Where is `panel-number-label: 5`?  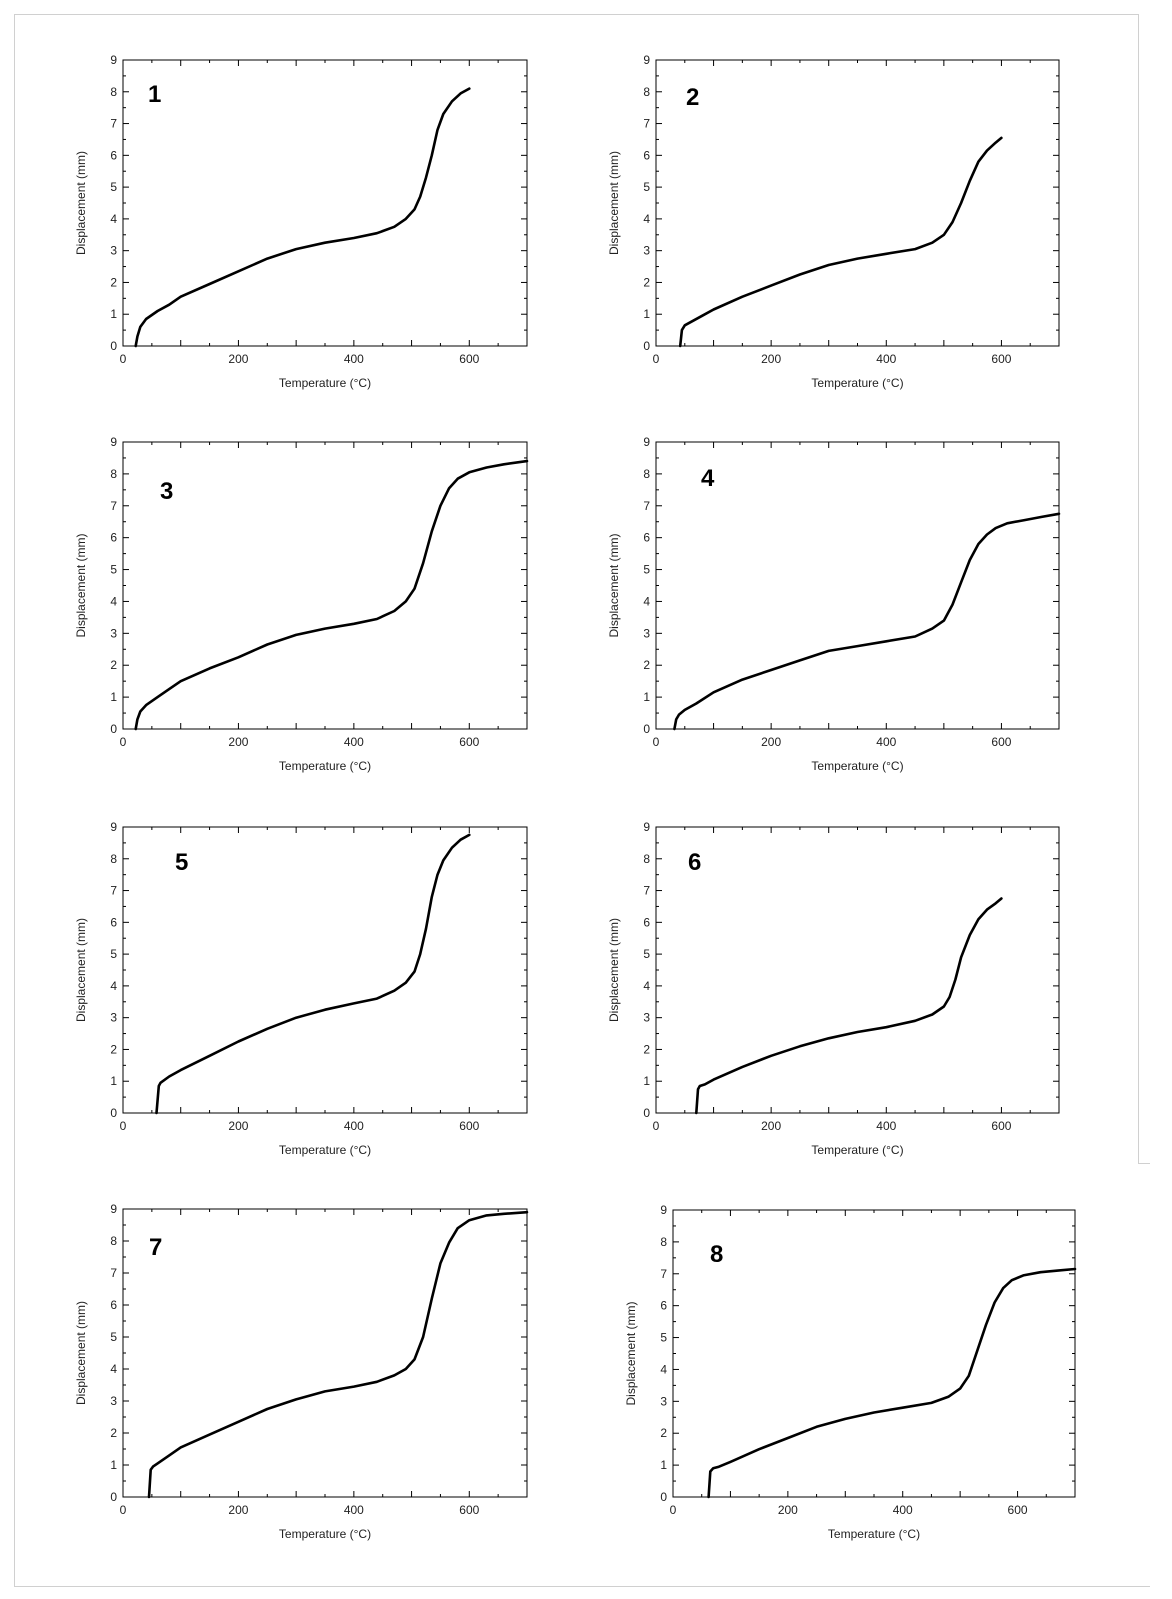 panel-number-label: 5 is located at coordinates (181, 862).